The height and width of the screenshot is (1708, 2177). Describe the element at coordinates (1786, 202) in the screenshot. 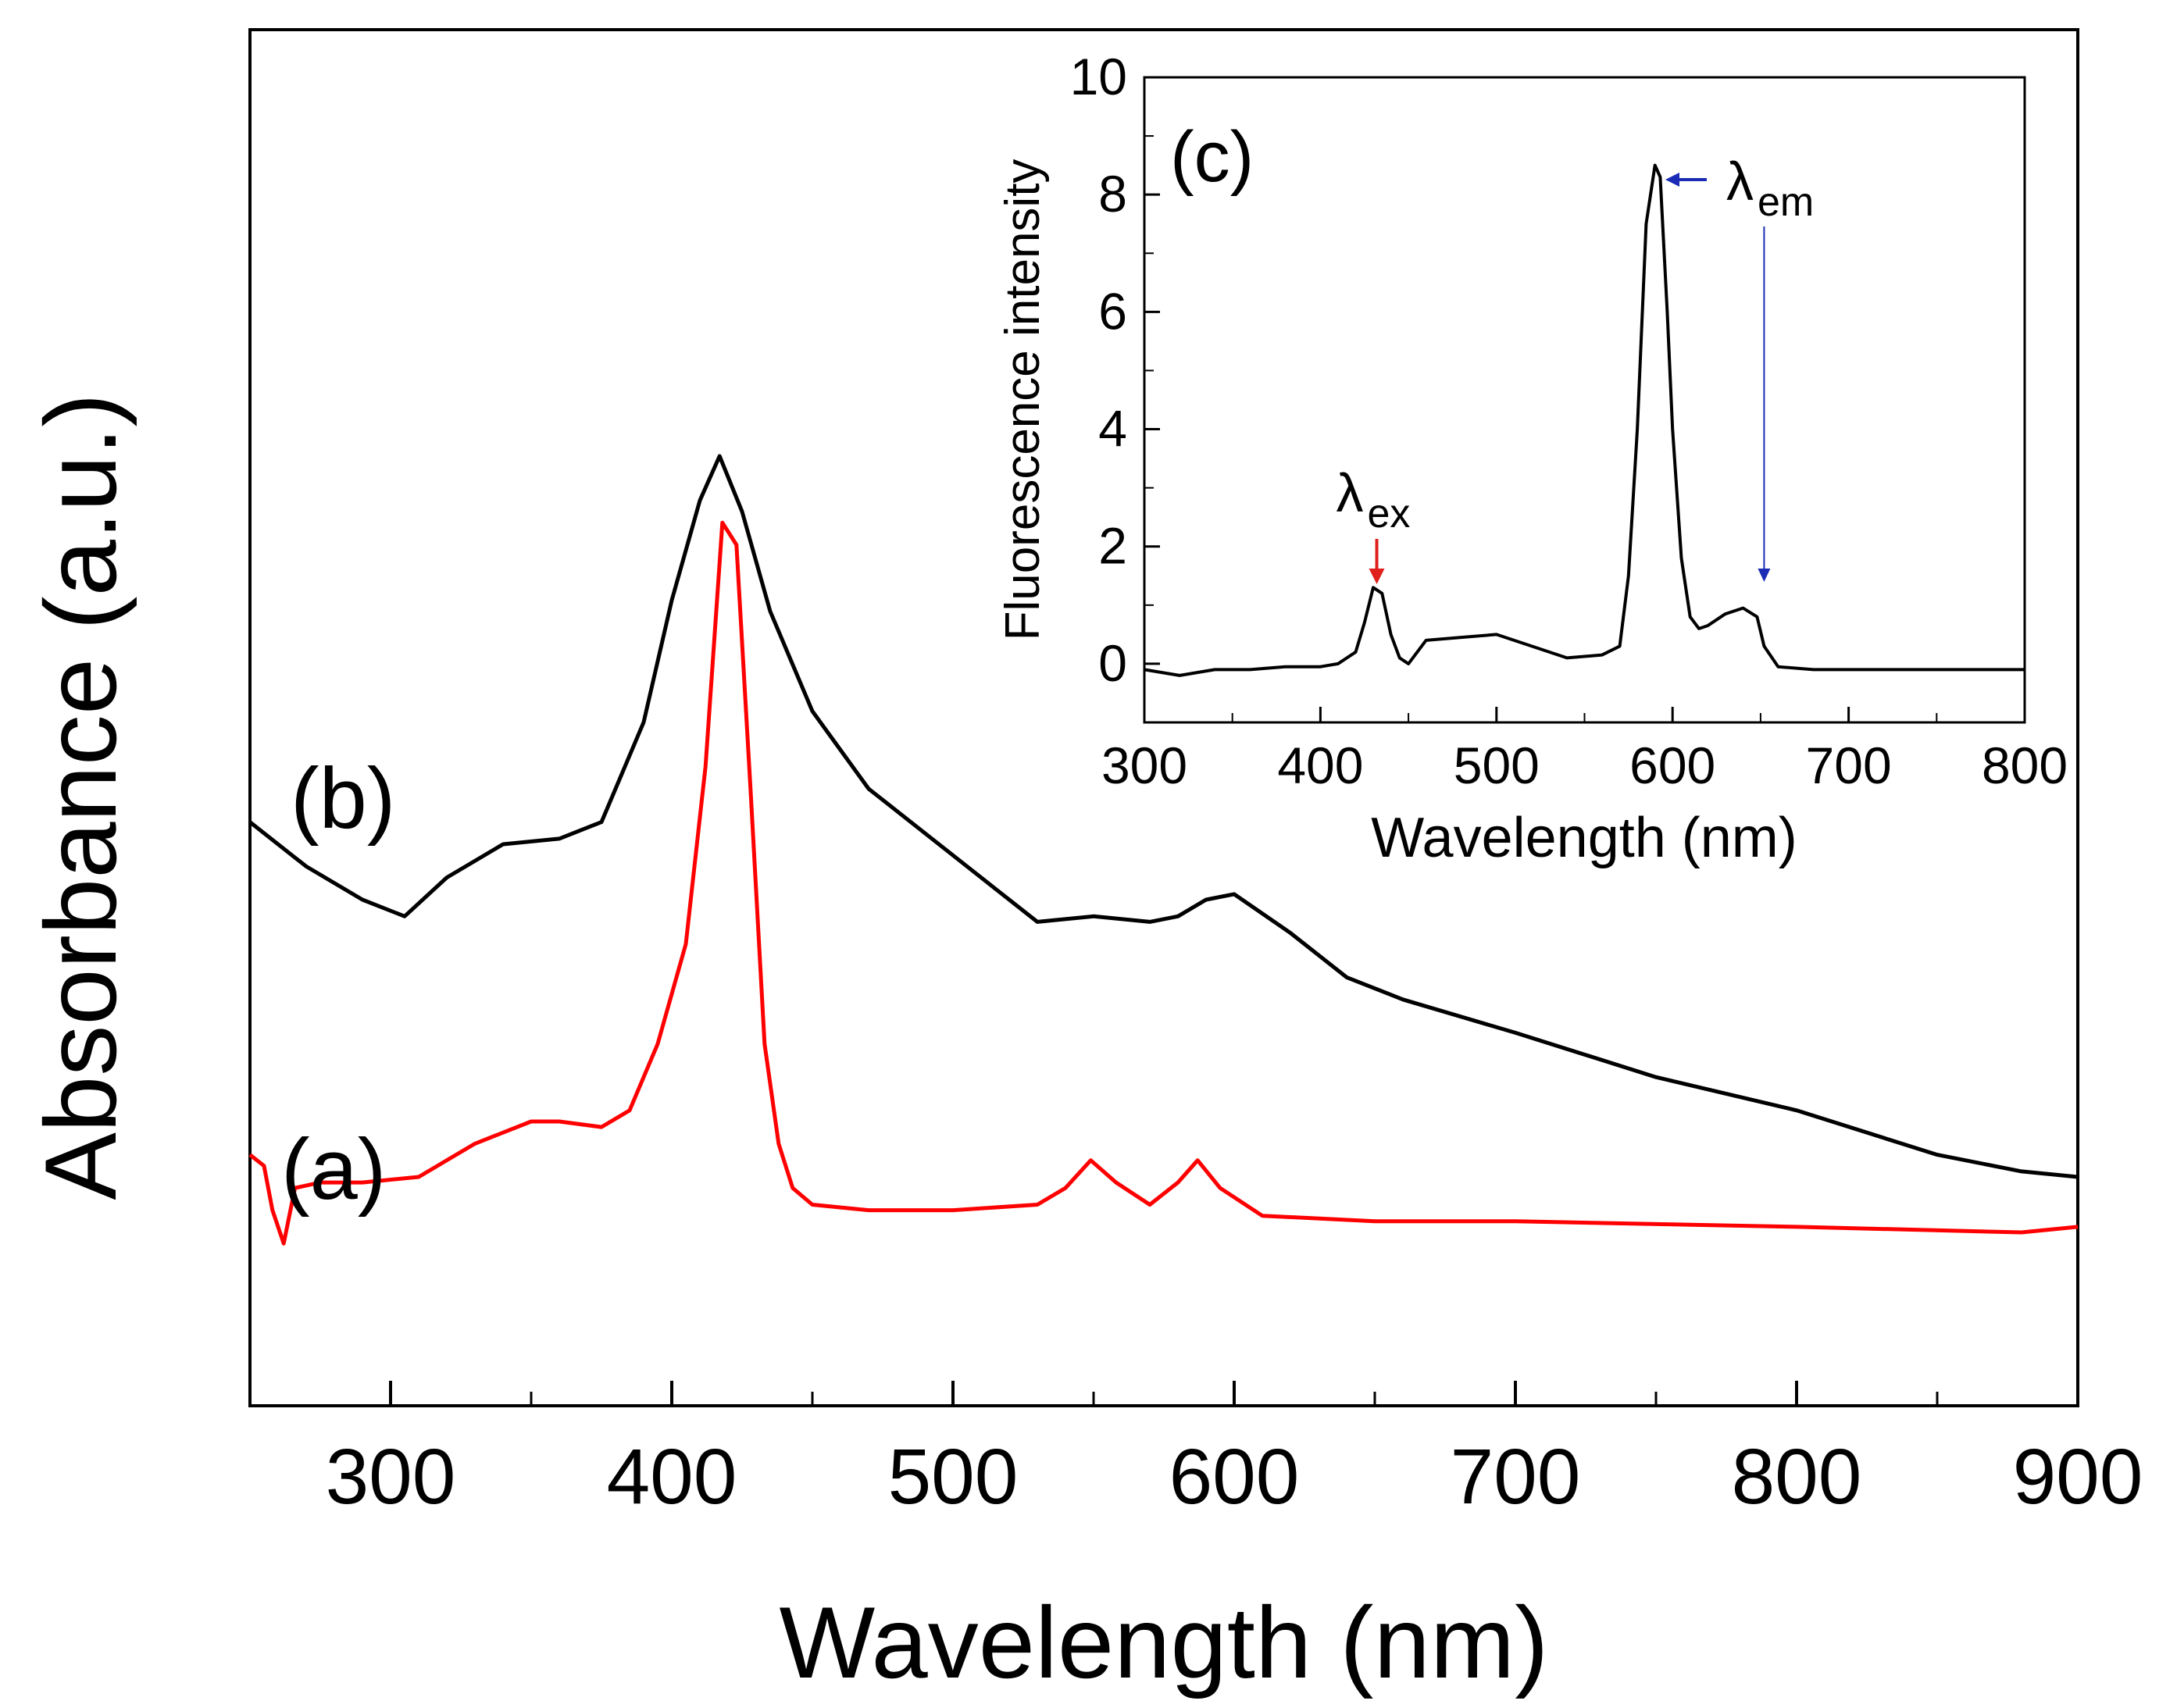

I see `lambda-em-subscript: em` at that location.